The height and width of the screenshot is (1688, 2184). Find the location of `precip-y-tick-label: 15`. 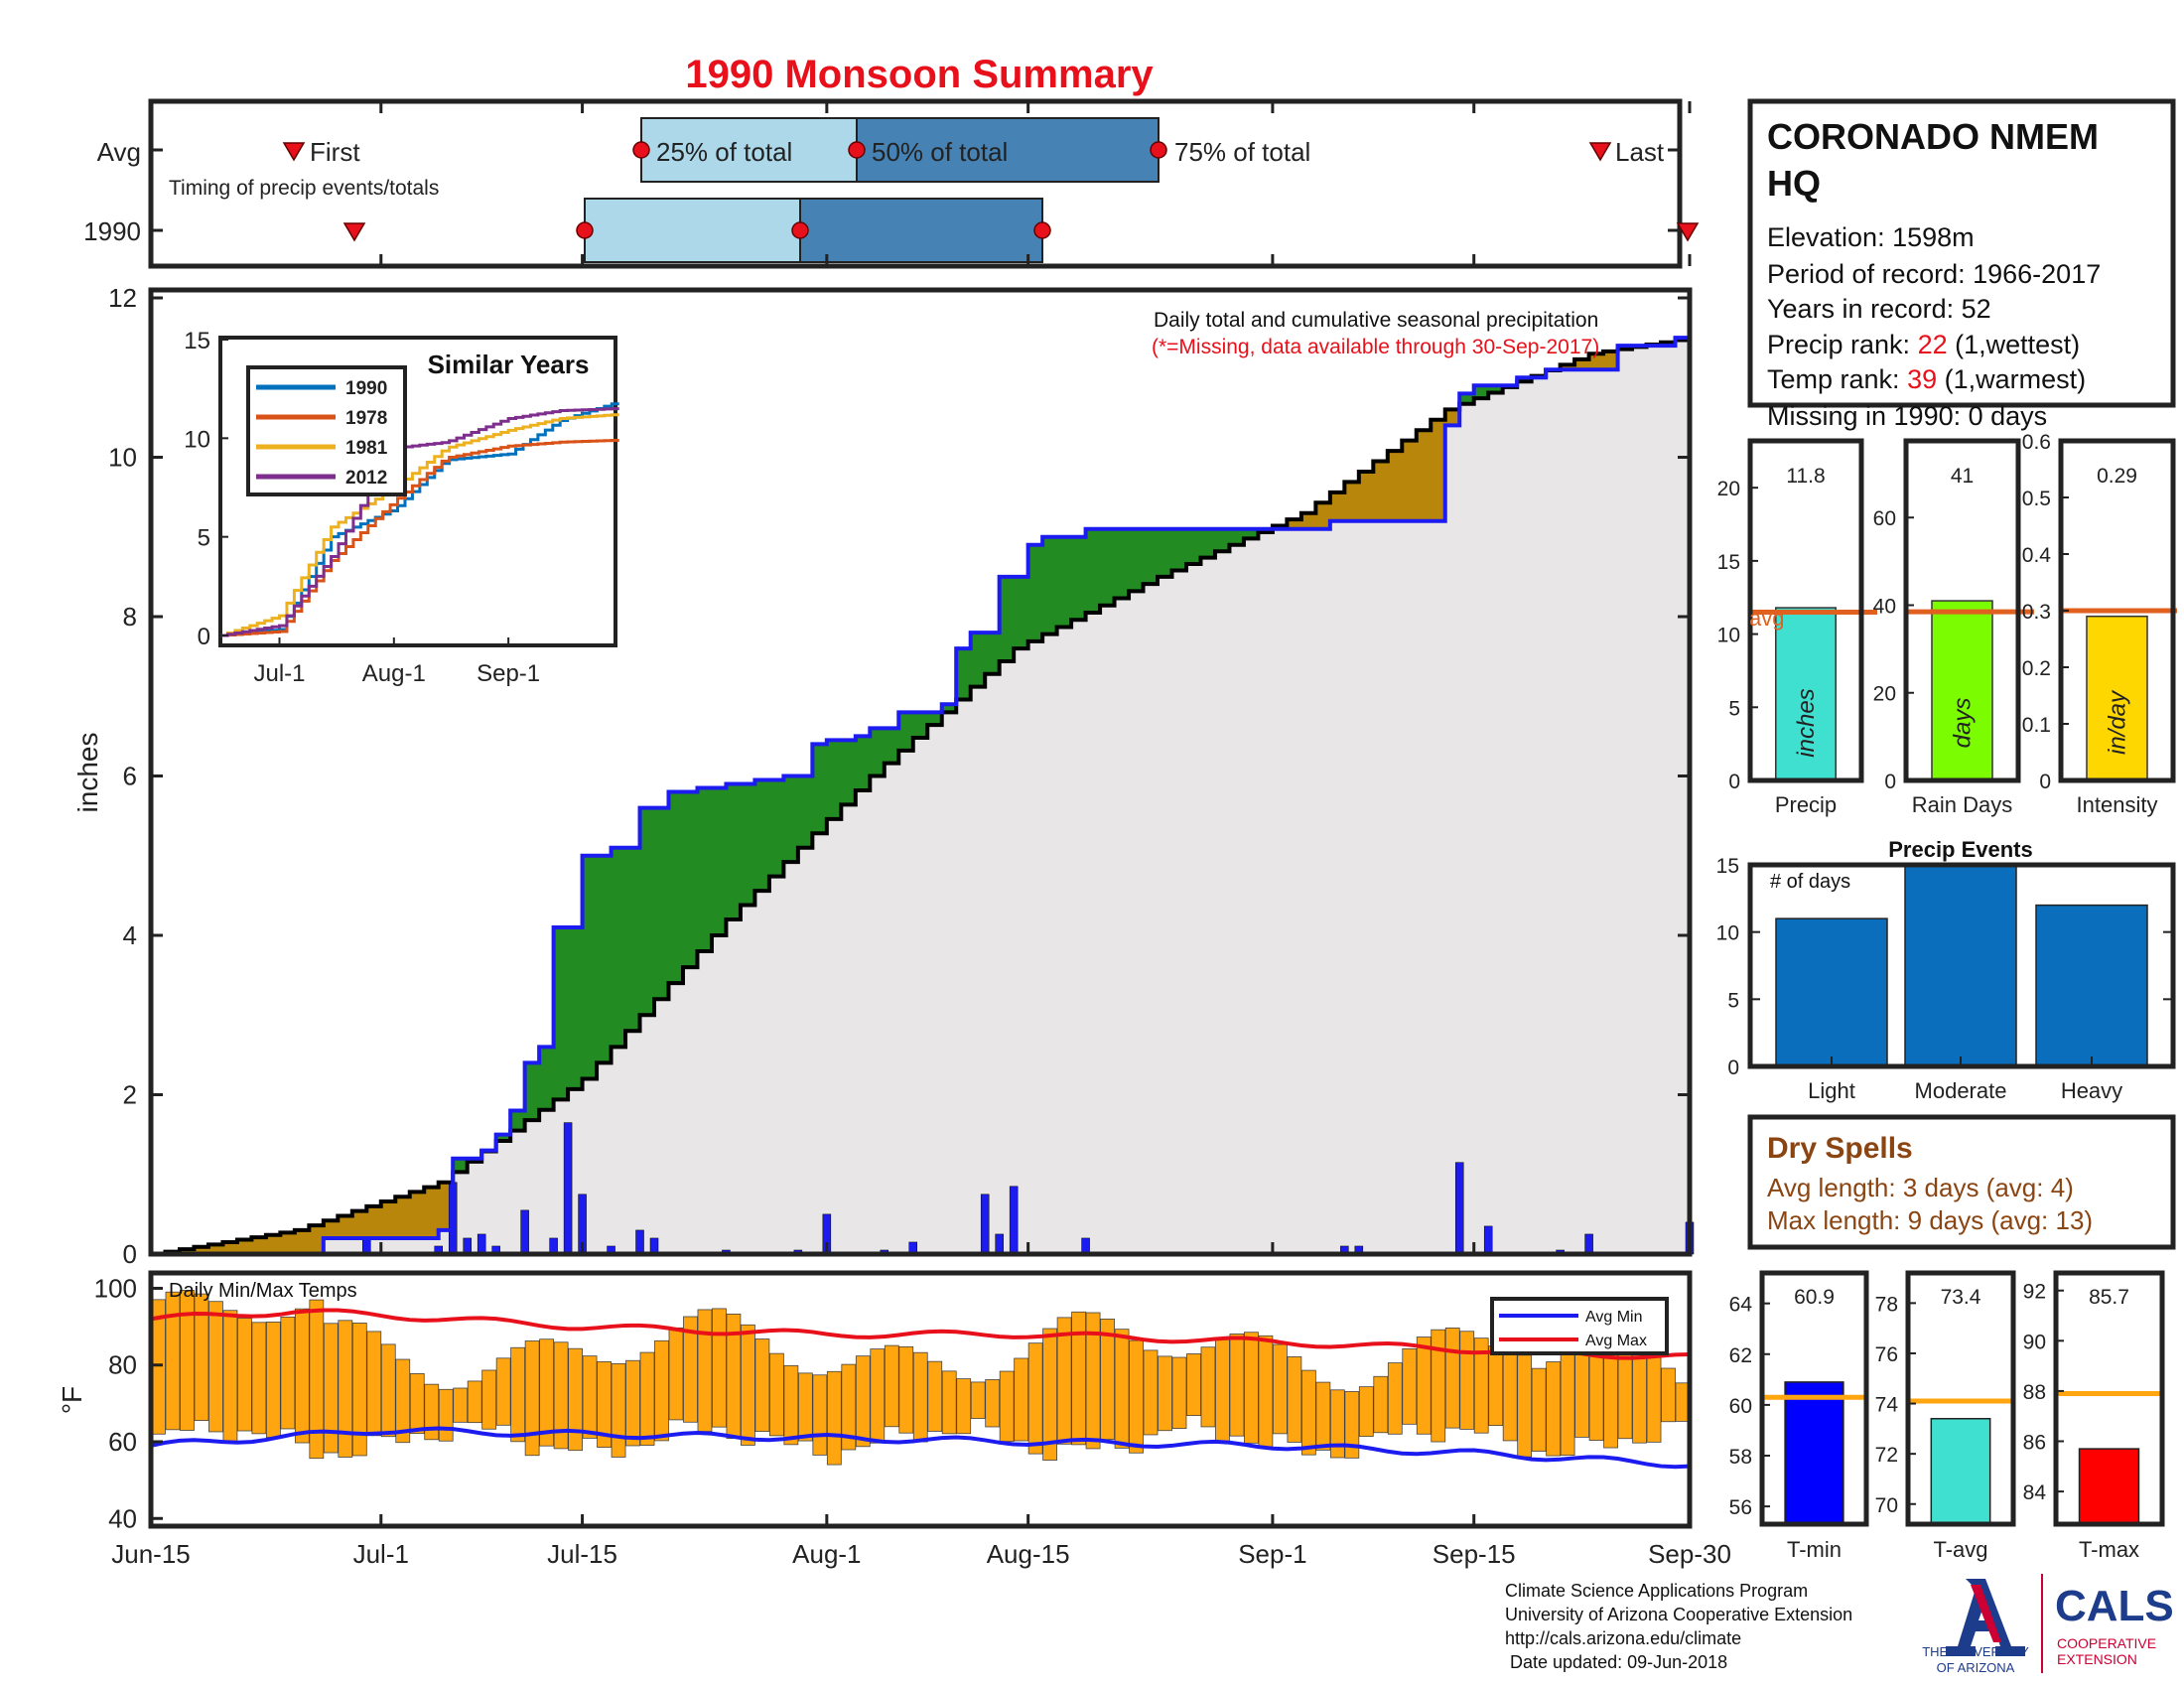

precip-y-tick-label: 15 is located at coordinates (1728, 562).